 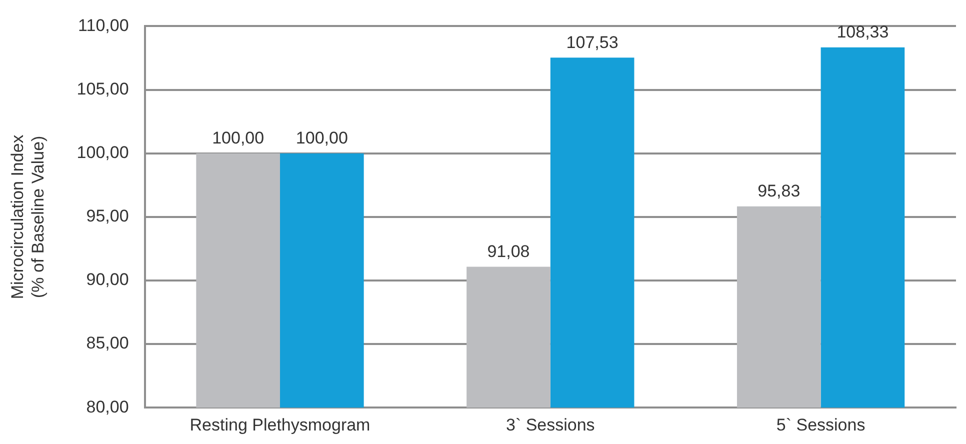 What do you see at coordinates (550, 424) in the screenshot?
I see `x-tick-label: 3` Sessions` at bounding box center [550, 424].